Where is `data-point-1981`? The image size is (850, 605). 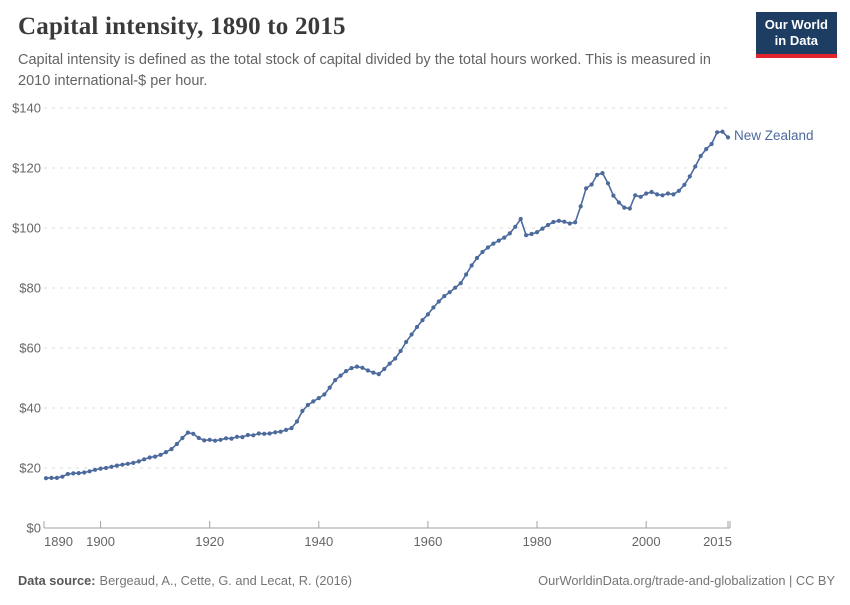
data-point-1981 is located at coordinates (542, 228).